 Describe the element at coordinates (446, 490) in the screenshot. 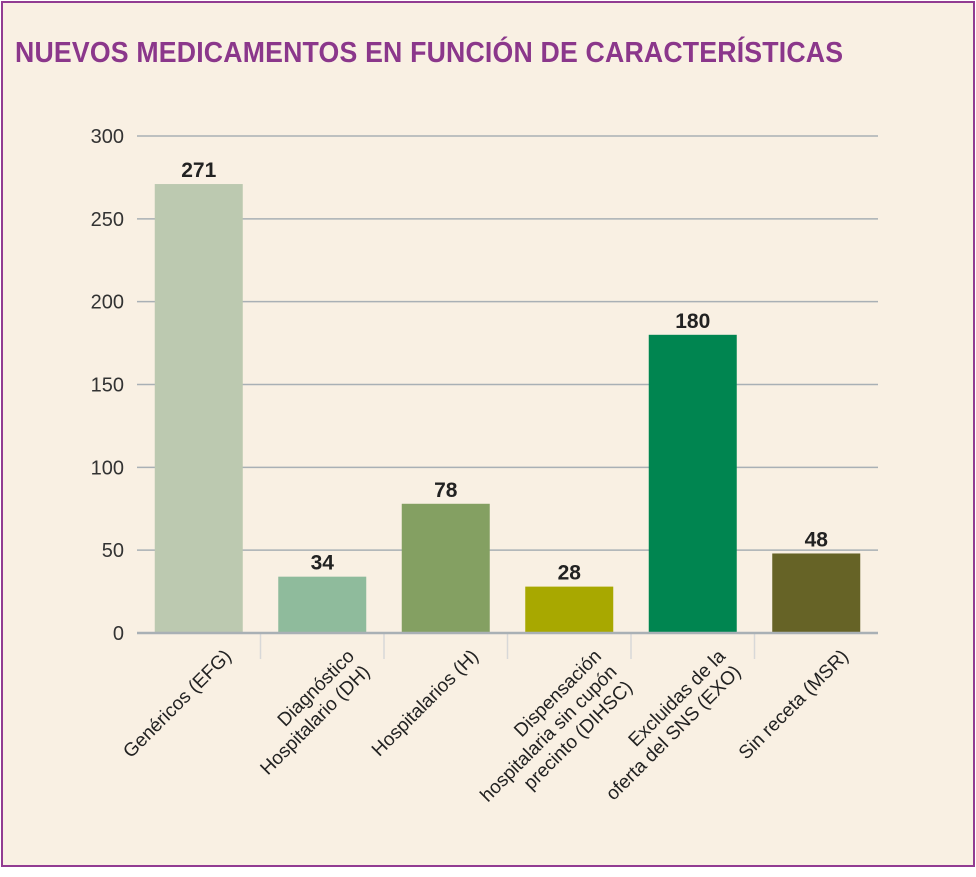

I see `data-label: 78` at that location.